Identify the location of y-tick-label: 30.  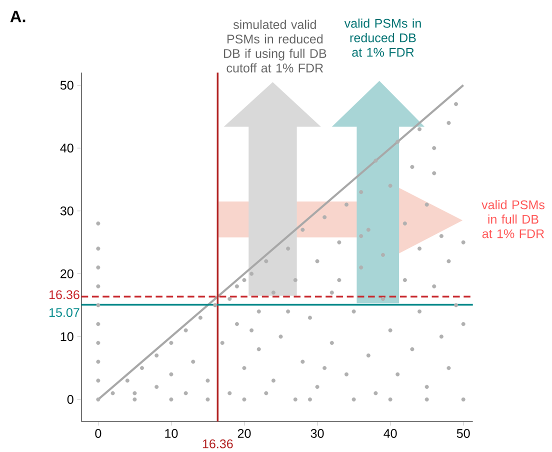
(67, 211).